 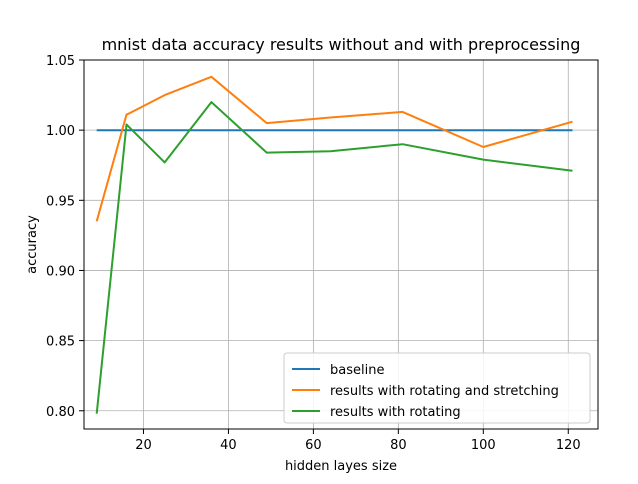 What do you see at coordinates (65, 237) in the screenshot?
I see `y-axis-ticks: 0.80 0.85 0.90 0.95 1.00 1.05` at bounding box center [65, 237].